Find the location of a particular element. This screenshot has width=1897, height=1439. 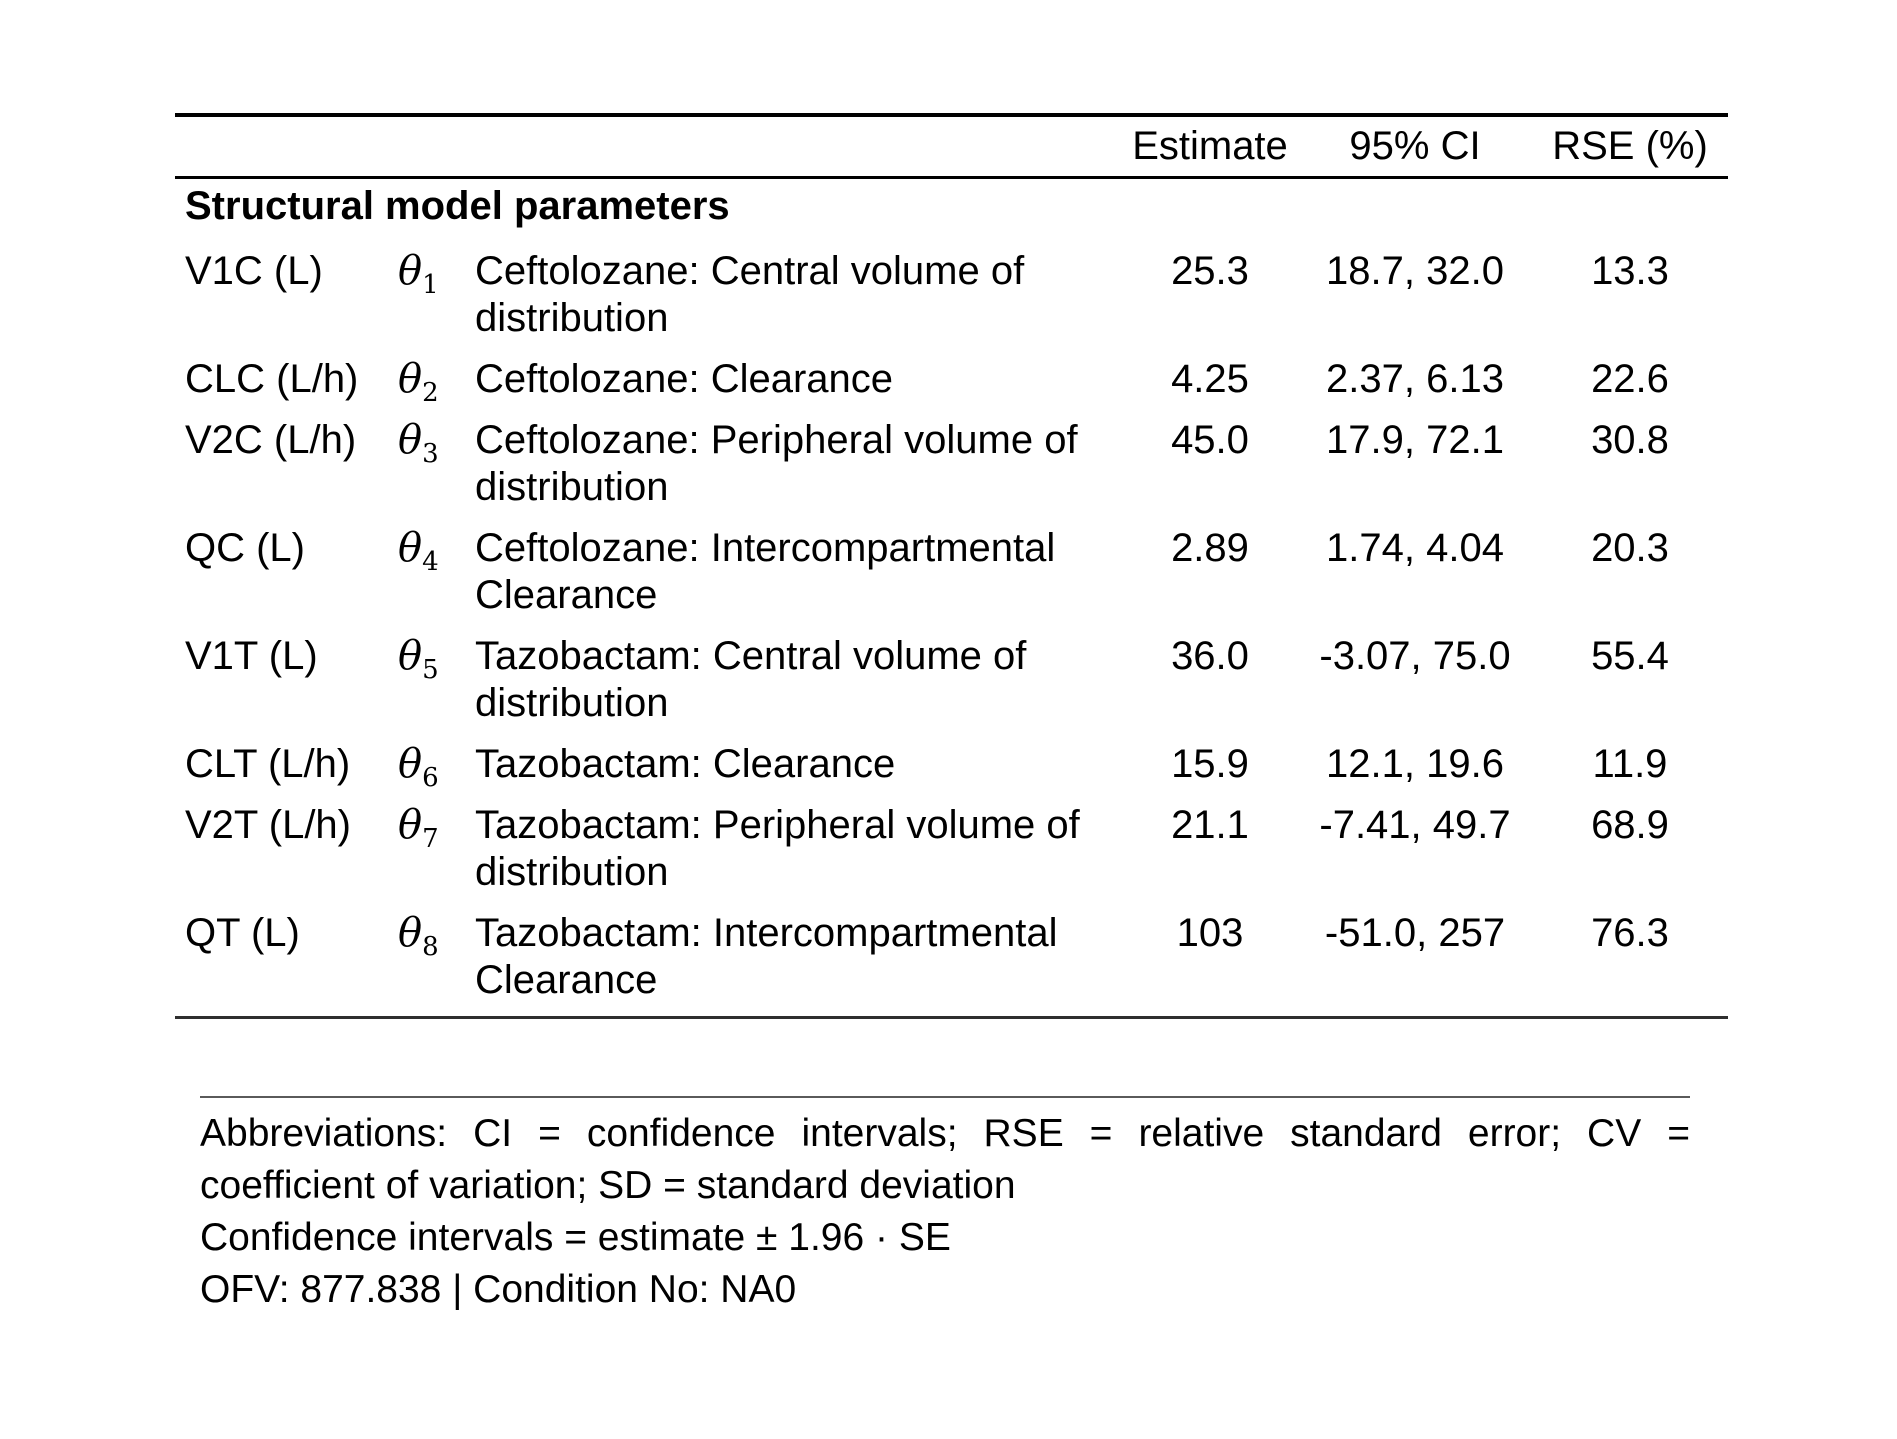

column-header-ci: 95% CI is located at coordinates (1415, 146).